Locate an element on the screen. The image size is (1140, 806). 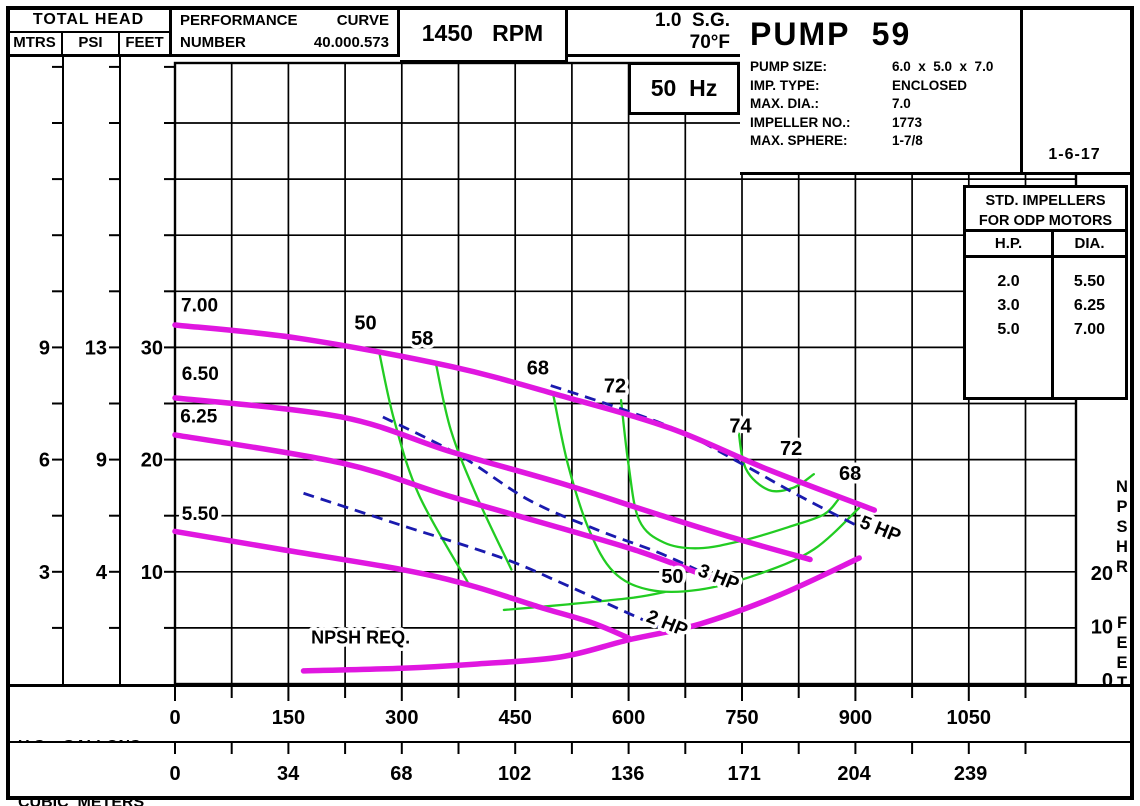
total-head-title: TOTAL HEAD is located at coordinates (88, 20).